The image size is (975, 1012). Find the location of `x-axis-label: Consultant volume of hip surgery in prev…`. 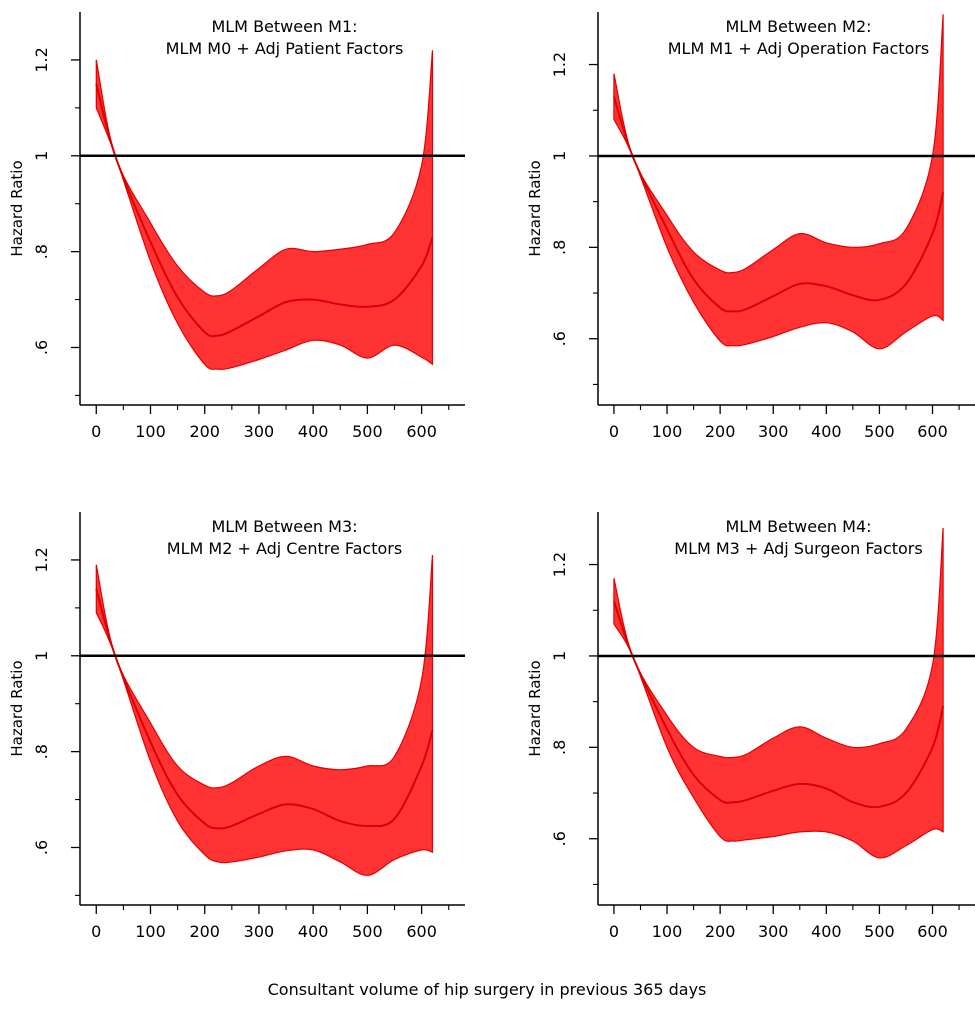

x-axis-label: Consultant volume of hip surgery in prev… is located at coordinates (487, 989).